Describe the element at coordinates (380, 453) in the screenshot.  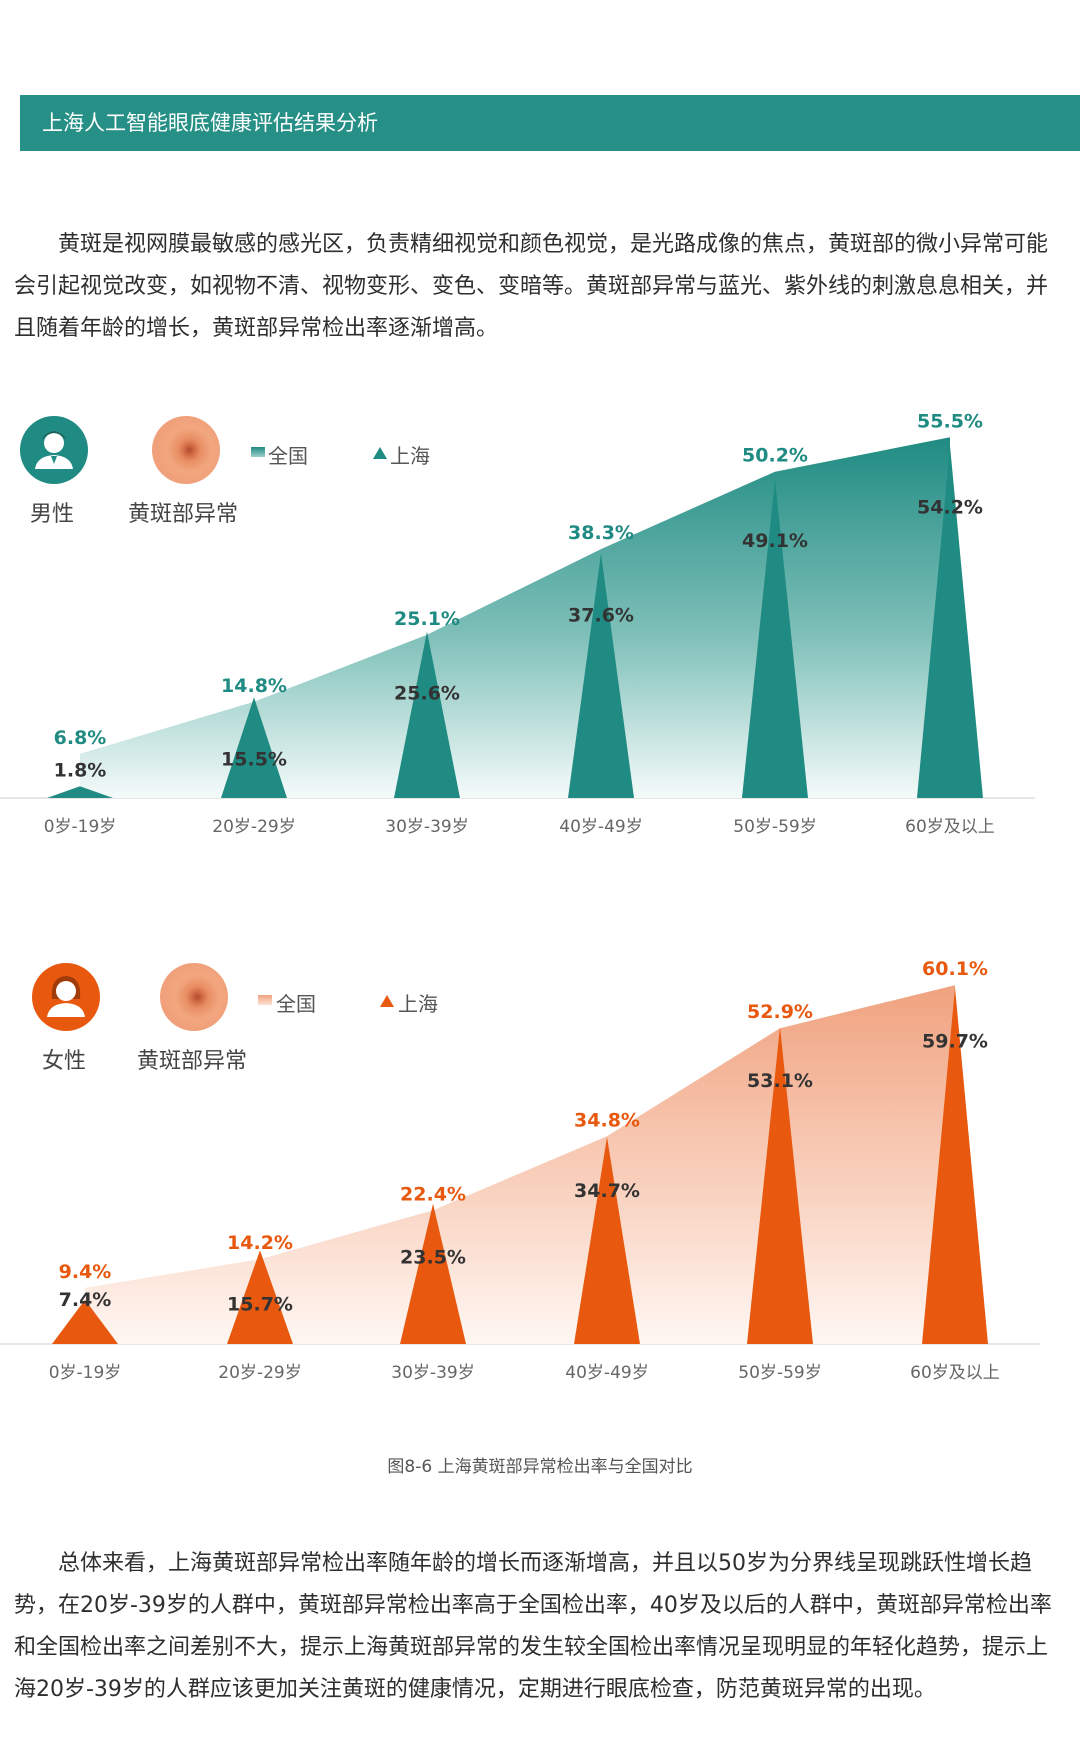
I see `male-legend-shanghai-triangle` at that location.